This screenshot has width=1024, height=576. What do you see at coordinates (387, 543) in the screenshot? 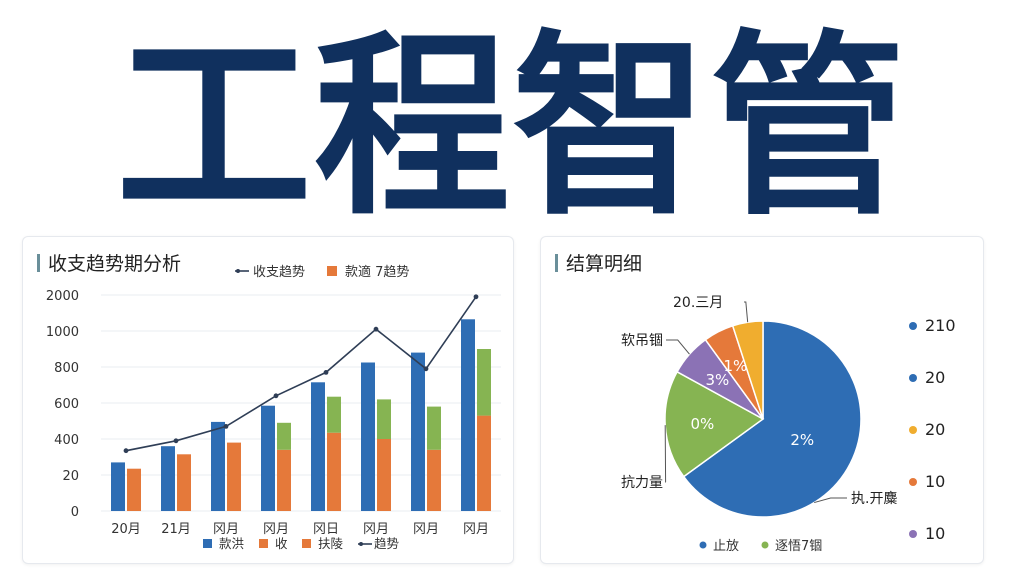
I see `legend-label: 趋势` at bounding box center [387, 543].